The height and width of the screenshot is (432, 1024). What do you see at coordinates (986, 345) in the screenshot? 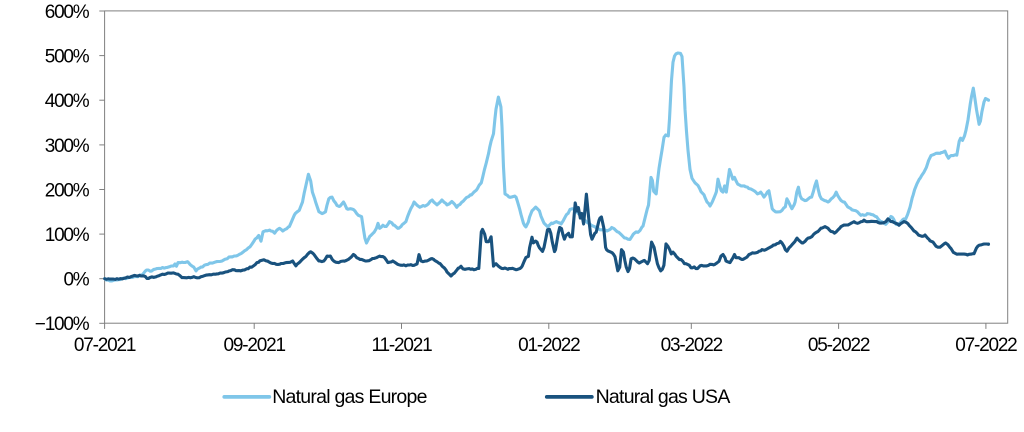
I see `svg-text: 07-2022` at bounding box center [986, 345].